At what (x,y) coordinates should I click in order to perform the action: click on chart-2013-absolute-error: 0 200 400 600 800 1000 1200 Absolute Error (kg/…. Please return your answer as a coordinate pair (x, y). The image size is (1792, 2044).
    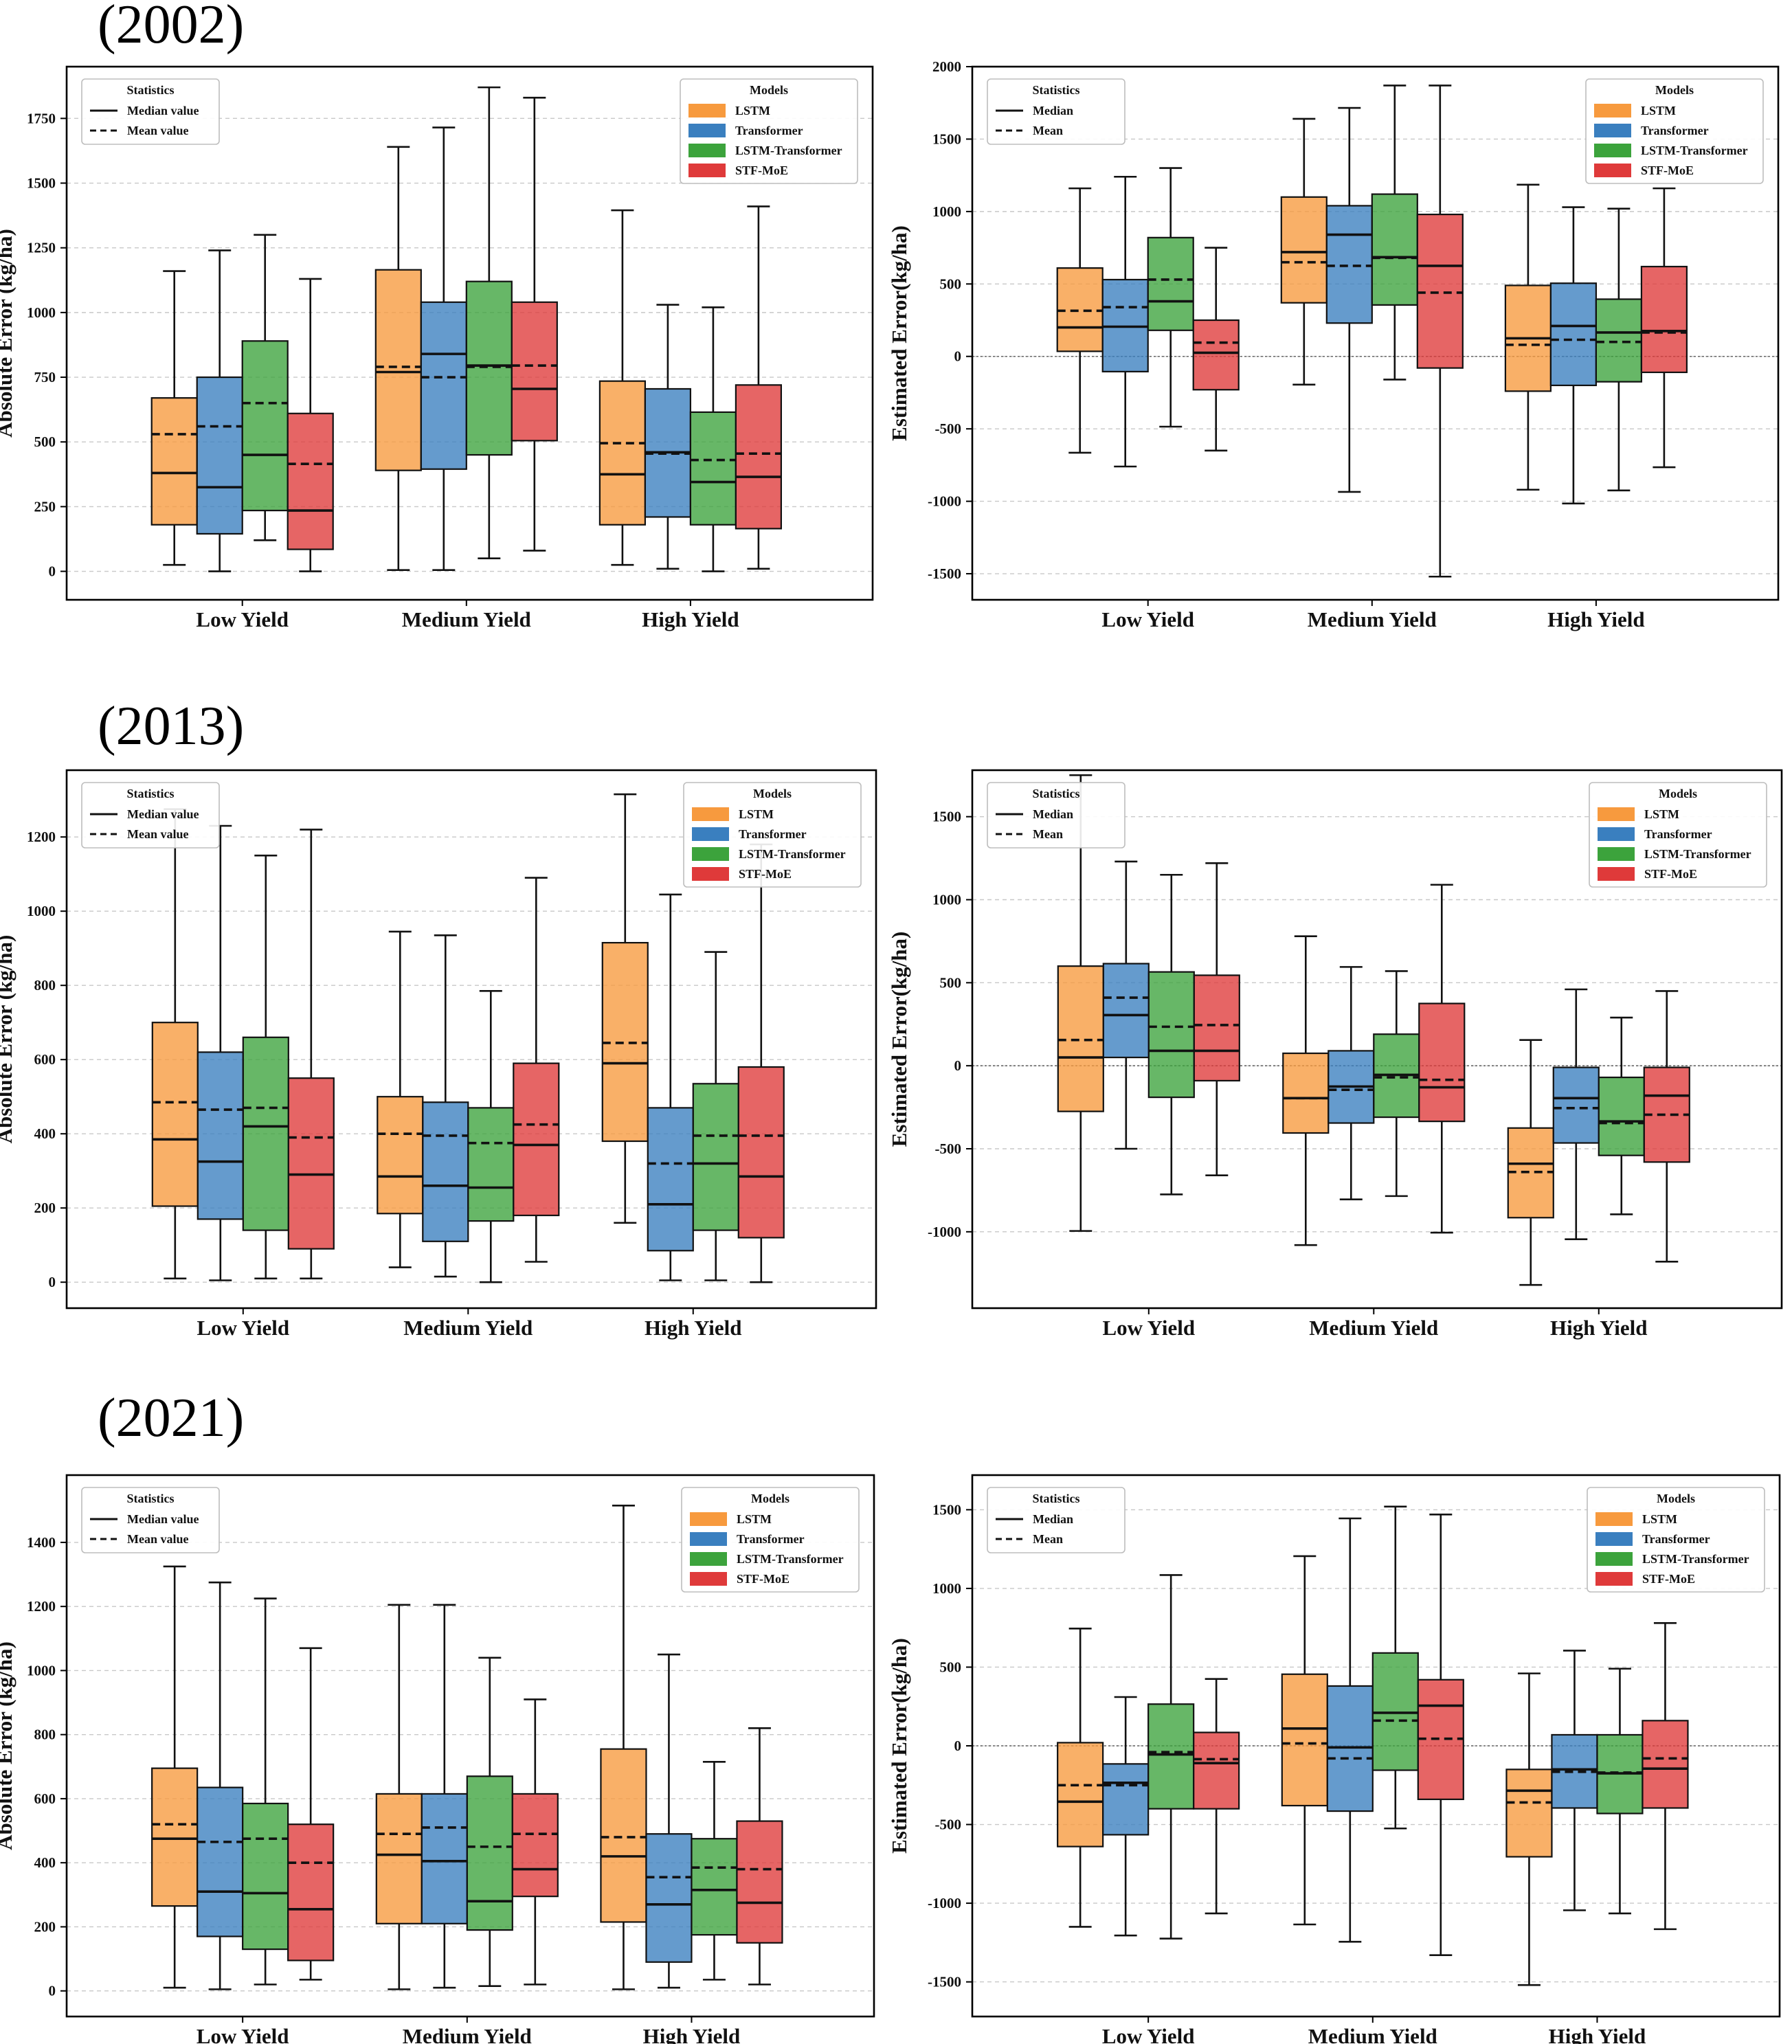
    Looking at the image, I should click on (438, 1054).